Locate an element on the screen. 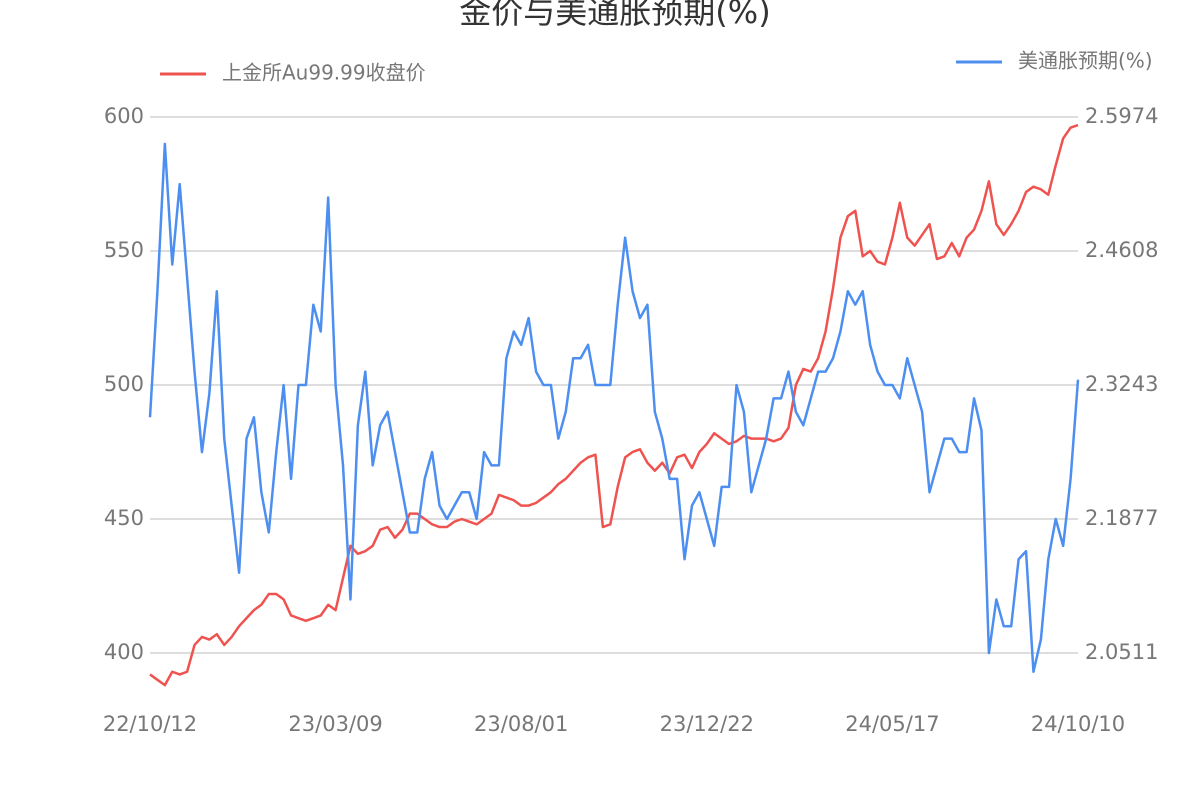 The image size is (1200, 800). y2-tick-label: 2.4608 is located at coordinates (1121, 250).